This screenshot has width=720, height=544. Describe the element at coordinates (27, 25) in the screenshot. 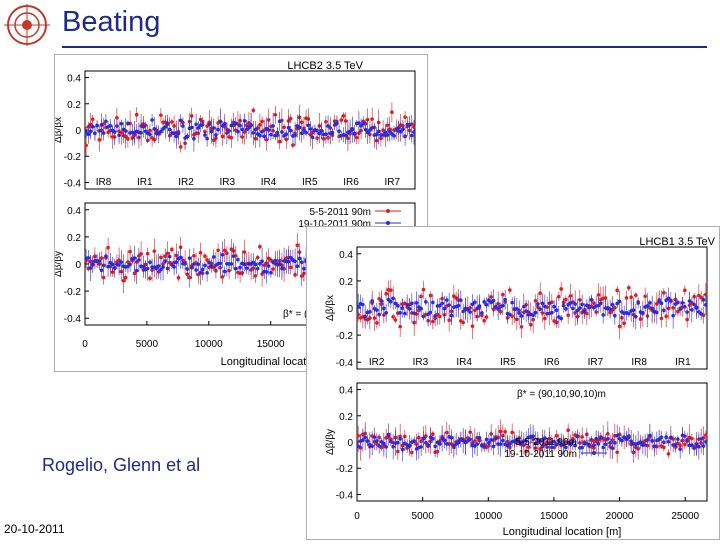

I see `cern-logo` at that location.